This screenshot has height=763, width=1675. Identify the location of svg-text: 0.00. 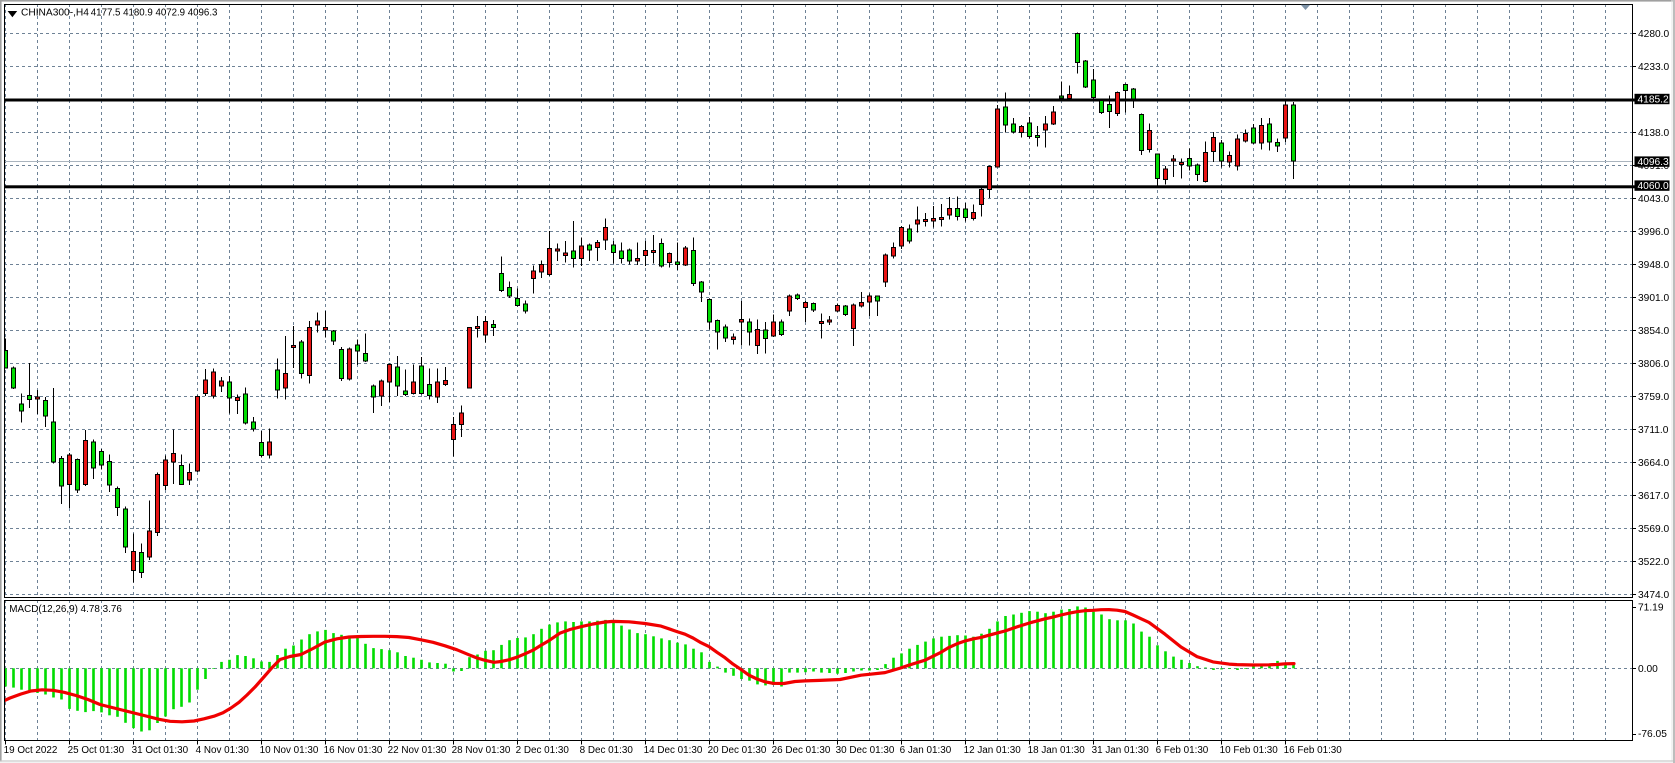
(1648, 669).